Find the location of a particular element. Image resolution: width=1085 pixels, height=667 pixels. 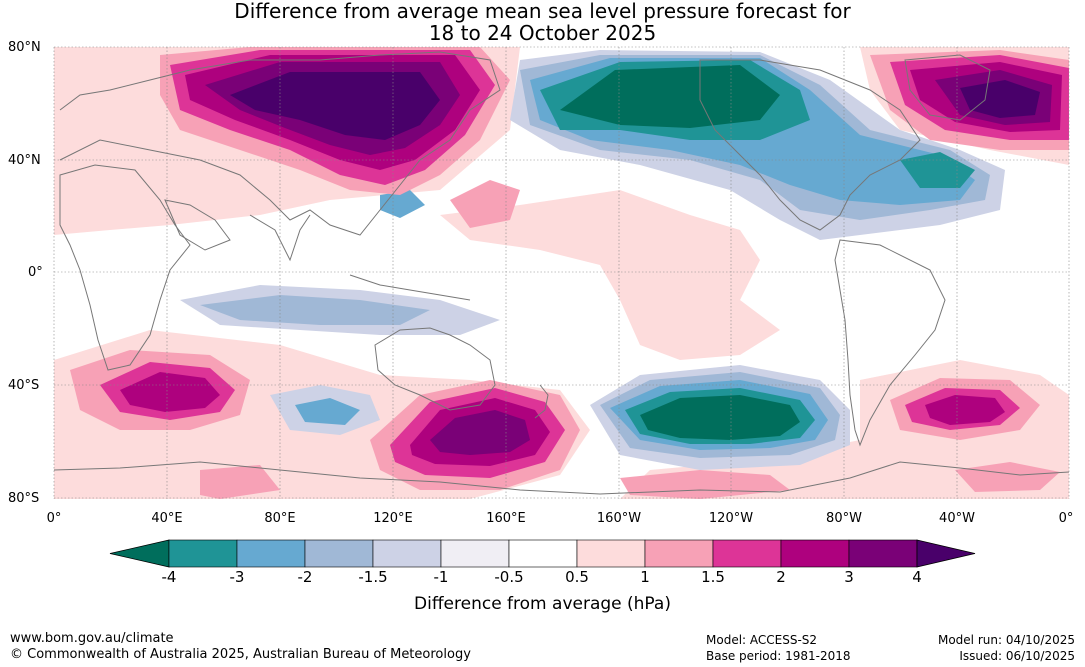

footer-issued: Issued: 06/10/2025 is located at coordinates (1017, 656).